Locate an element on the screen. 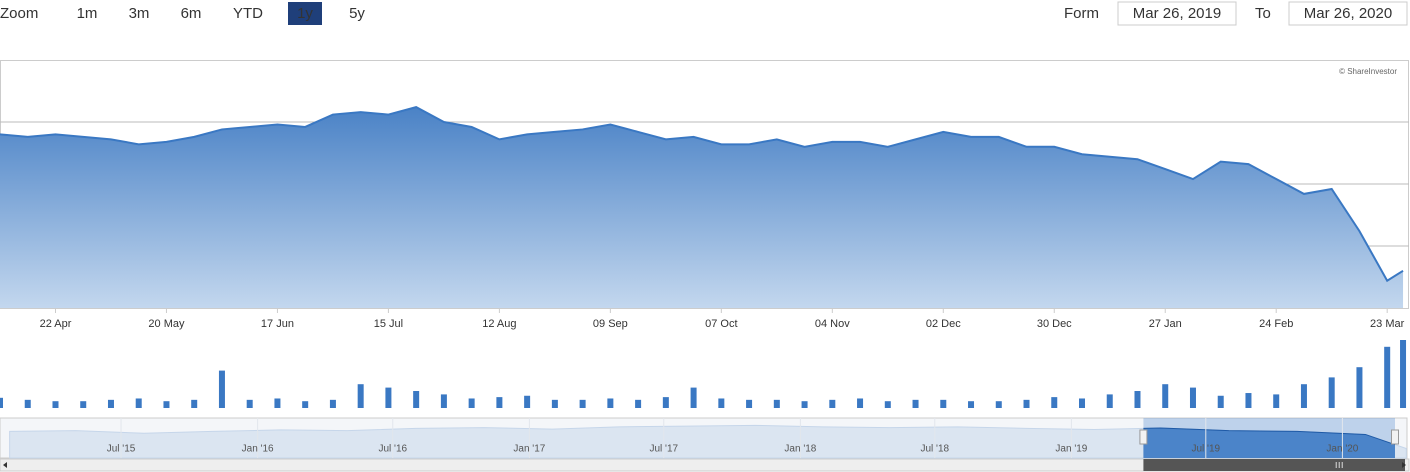 The image size is (1410, 472). x-tick-label: 17 Jun is located at coordinates (277, 324).